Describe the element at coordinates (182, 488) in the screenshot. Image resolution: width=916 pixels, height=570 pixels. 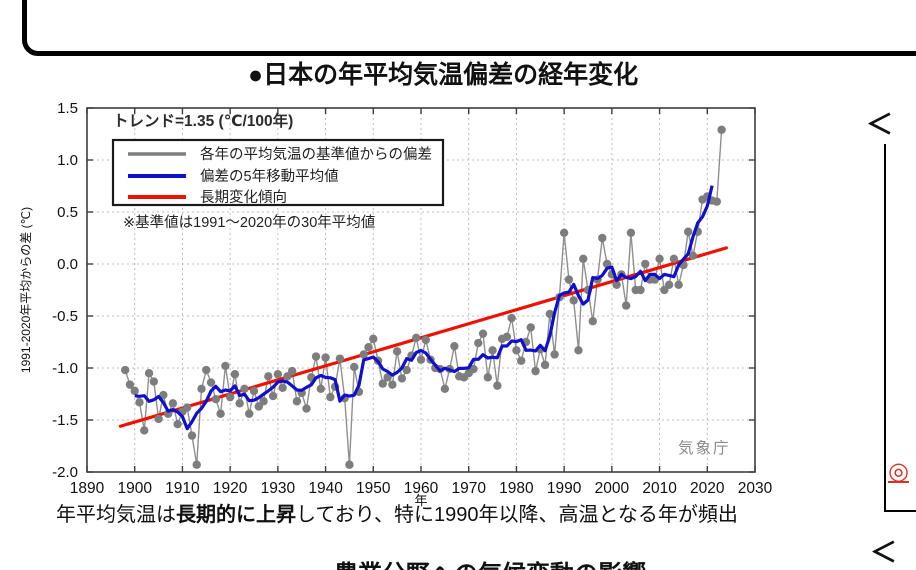
I see `x-tick-label: 1910` at that location.